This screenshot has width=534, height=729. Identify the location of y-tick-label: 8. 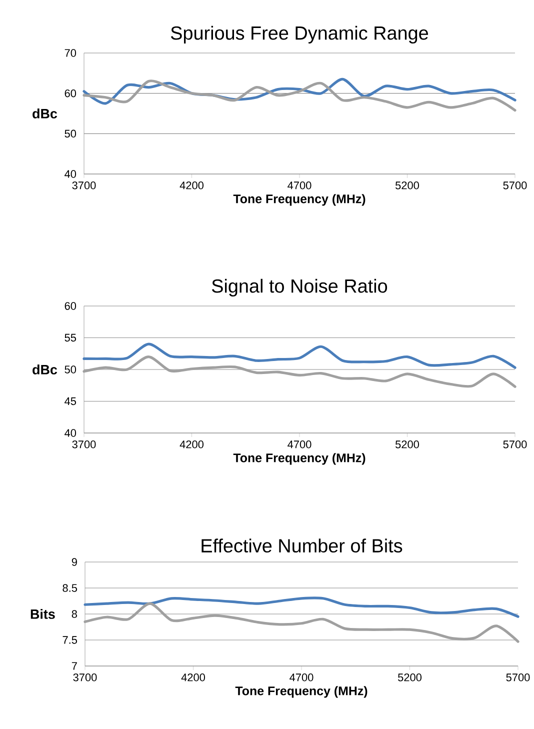
(74, 614).